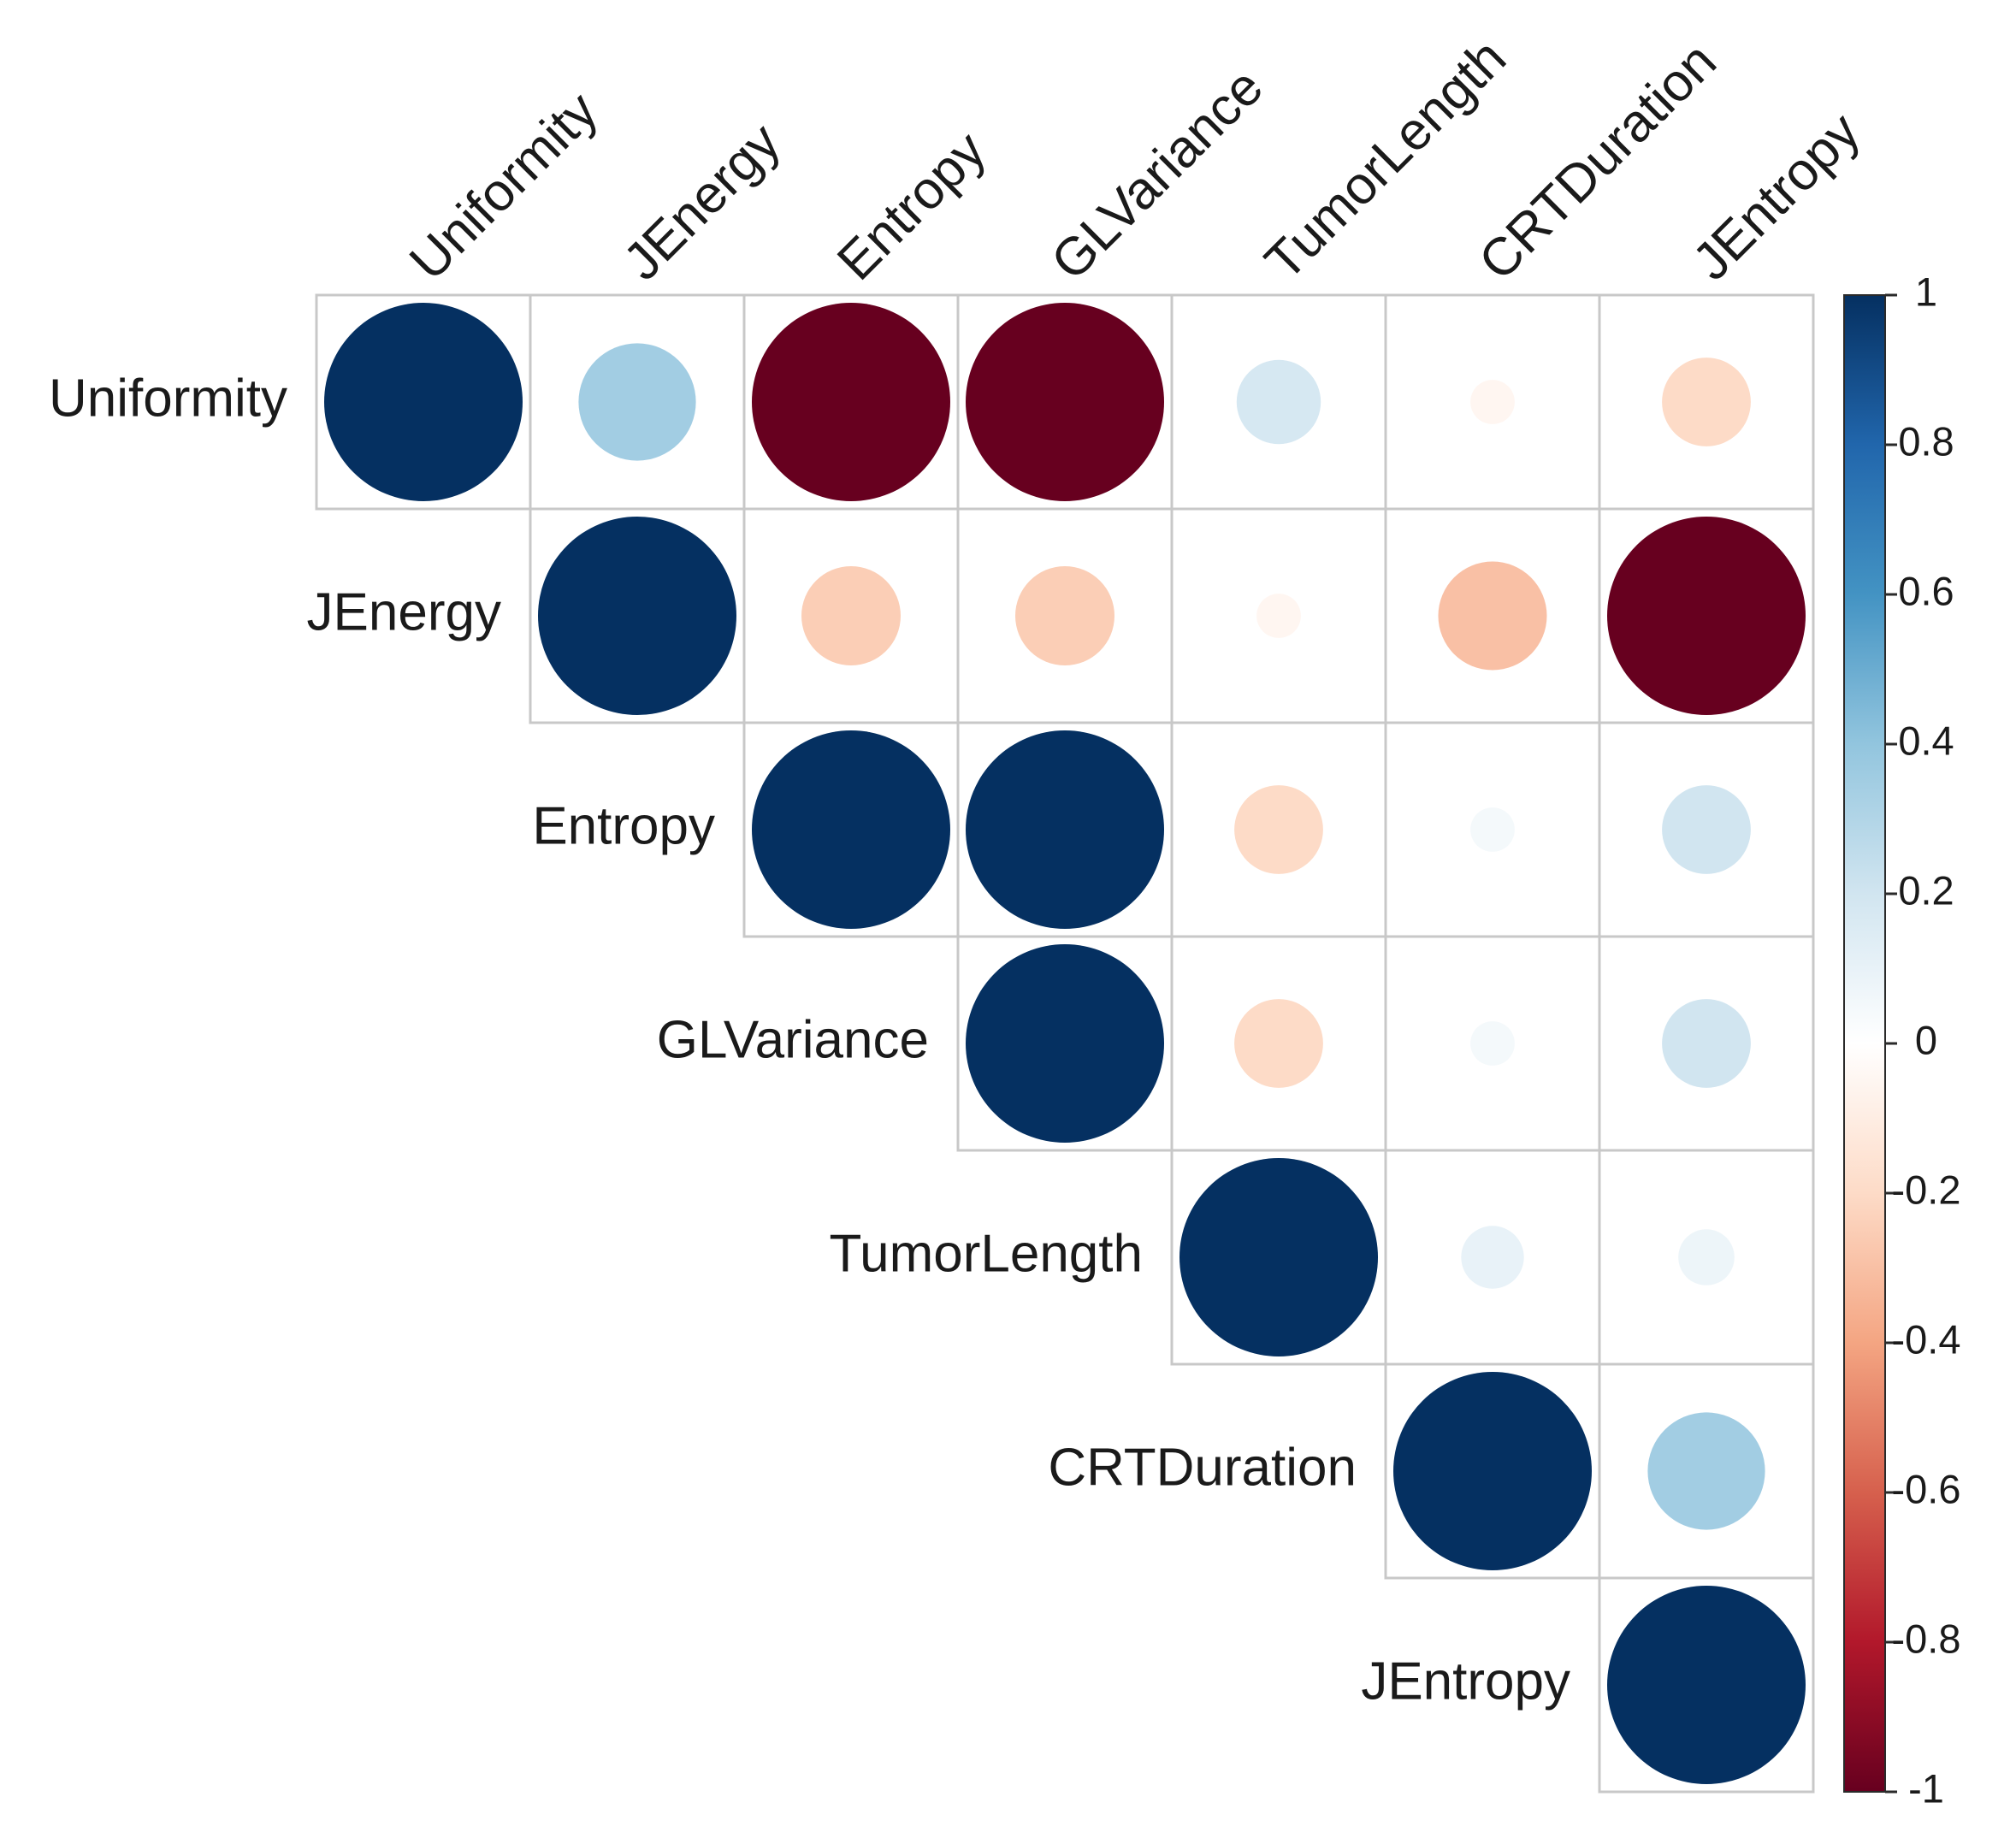 The height and width of the screenshot is (1844, 2016). What do you see at coordinates (1926, 1040) in the screenshot?
I see `colorbar-tick-label: 0` at bounding box center [1926, 1040].